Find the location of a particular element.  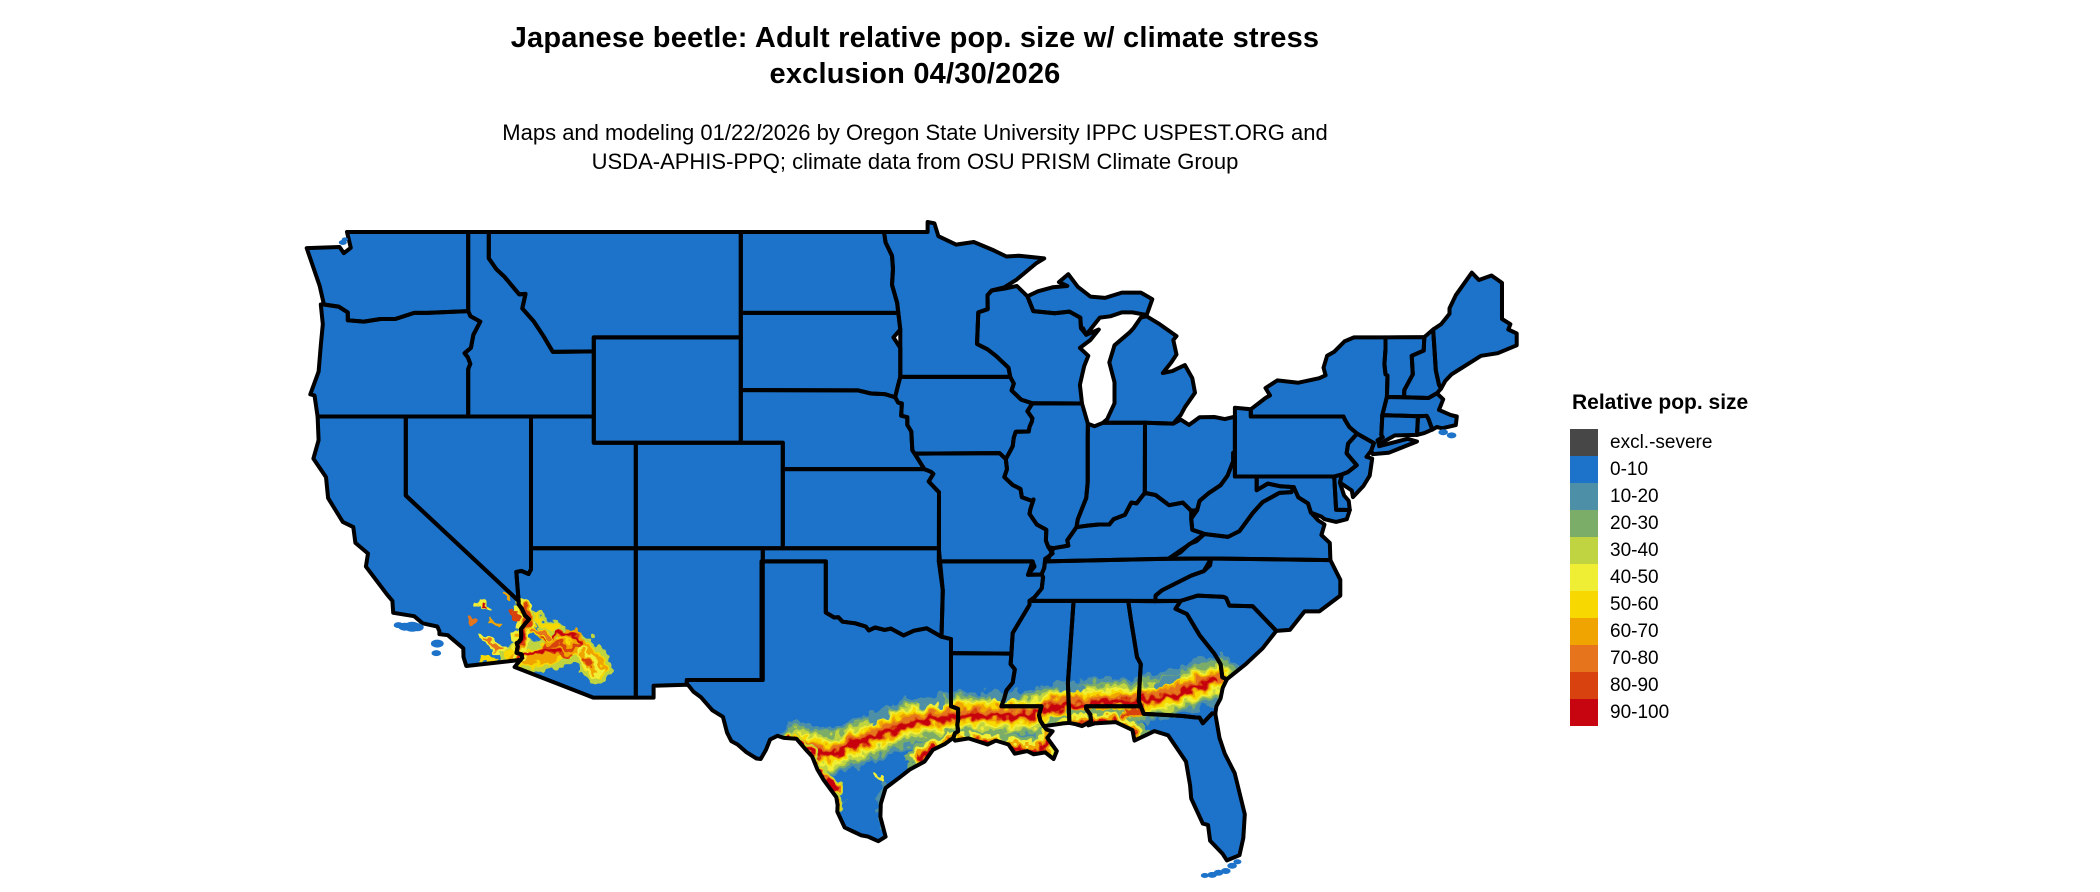

legend-label: 50-60 is located at coordinates (1634, 604).